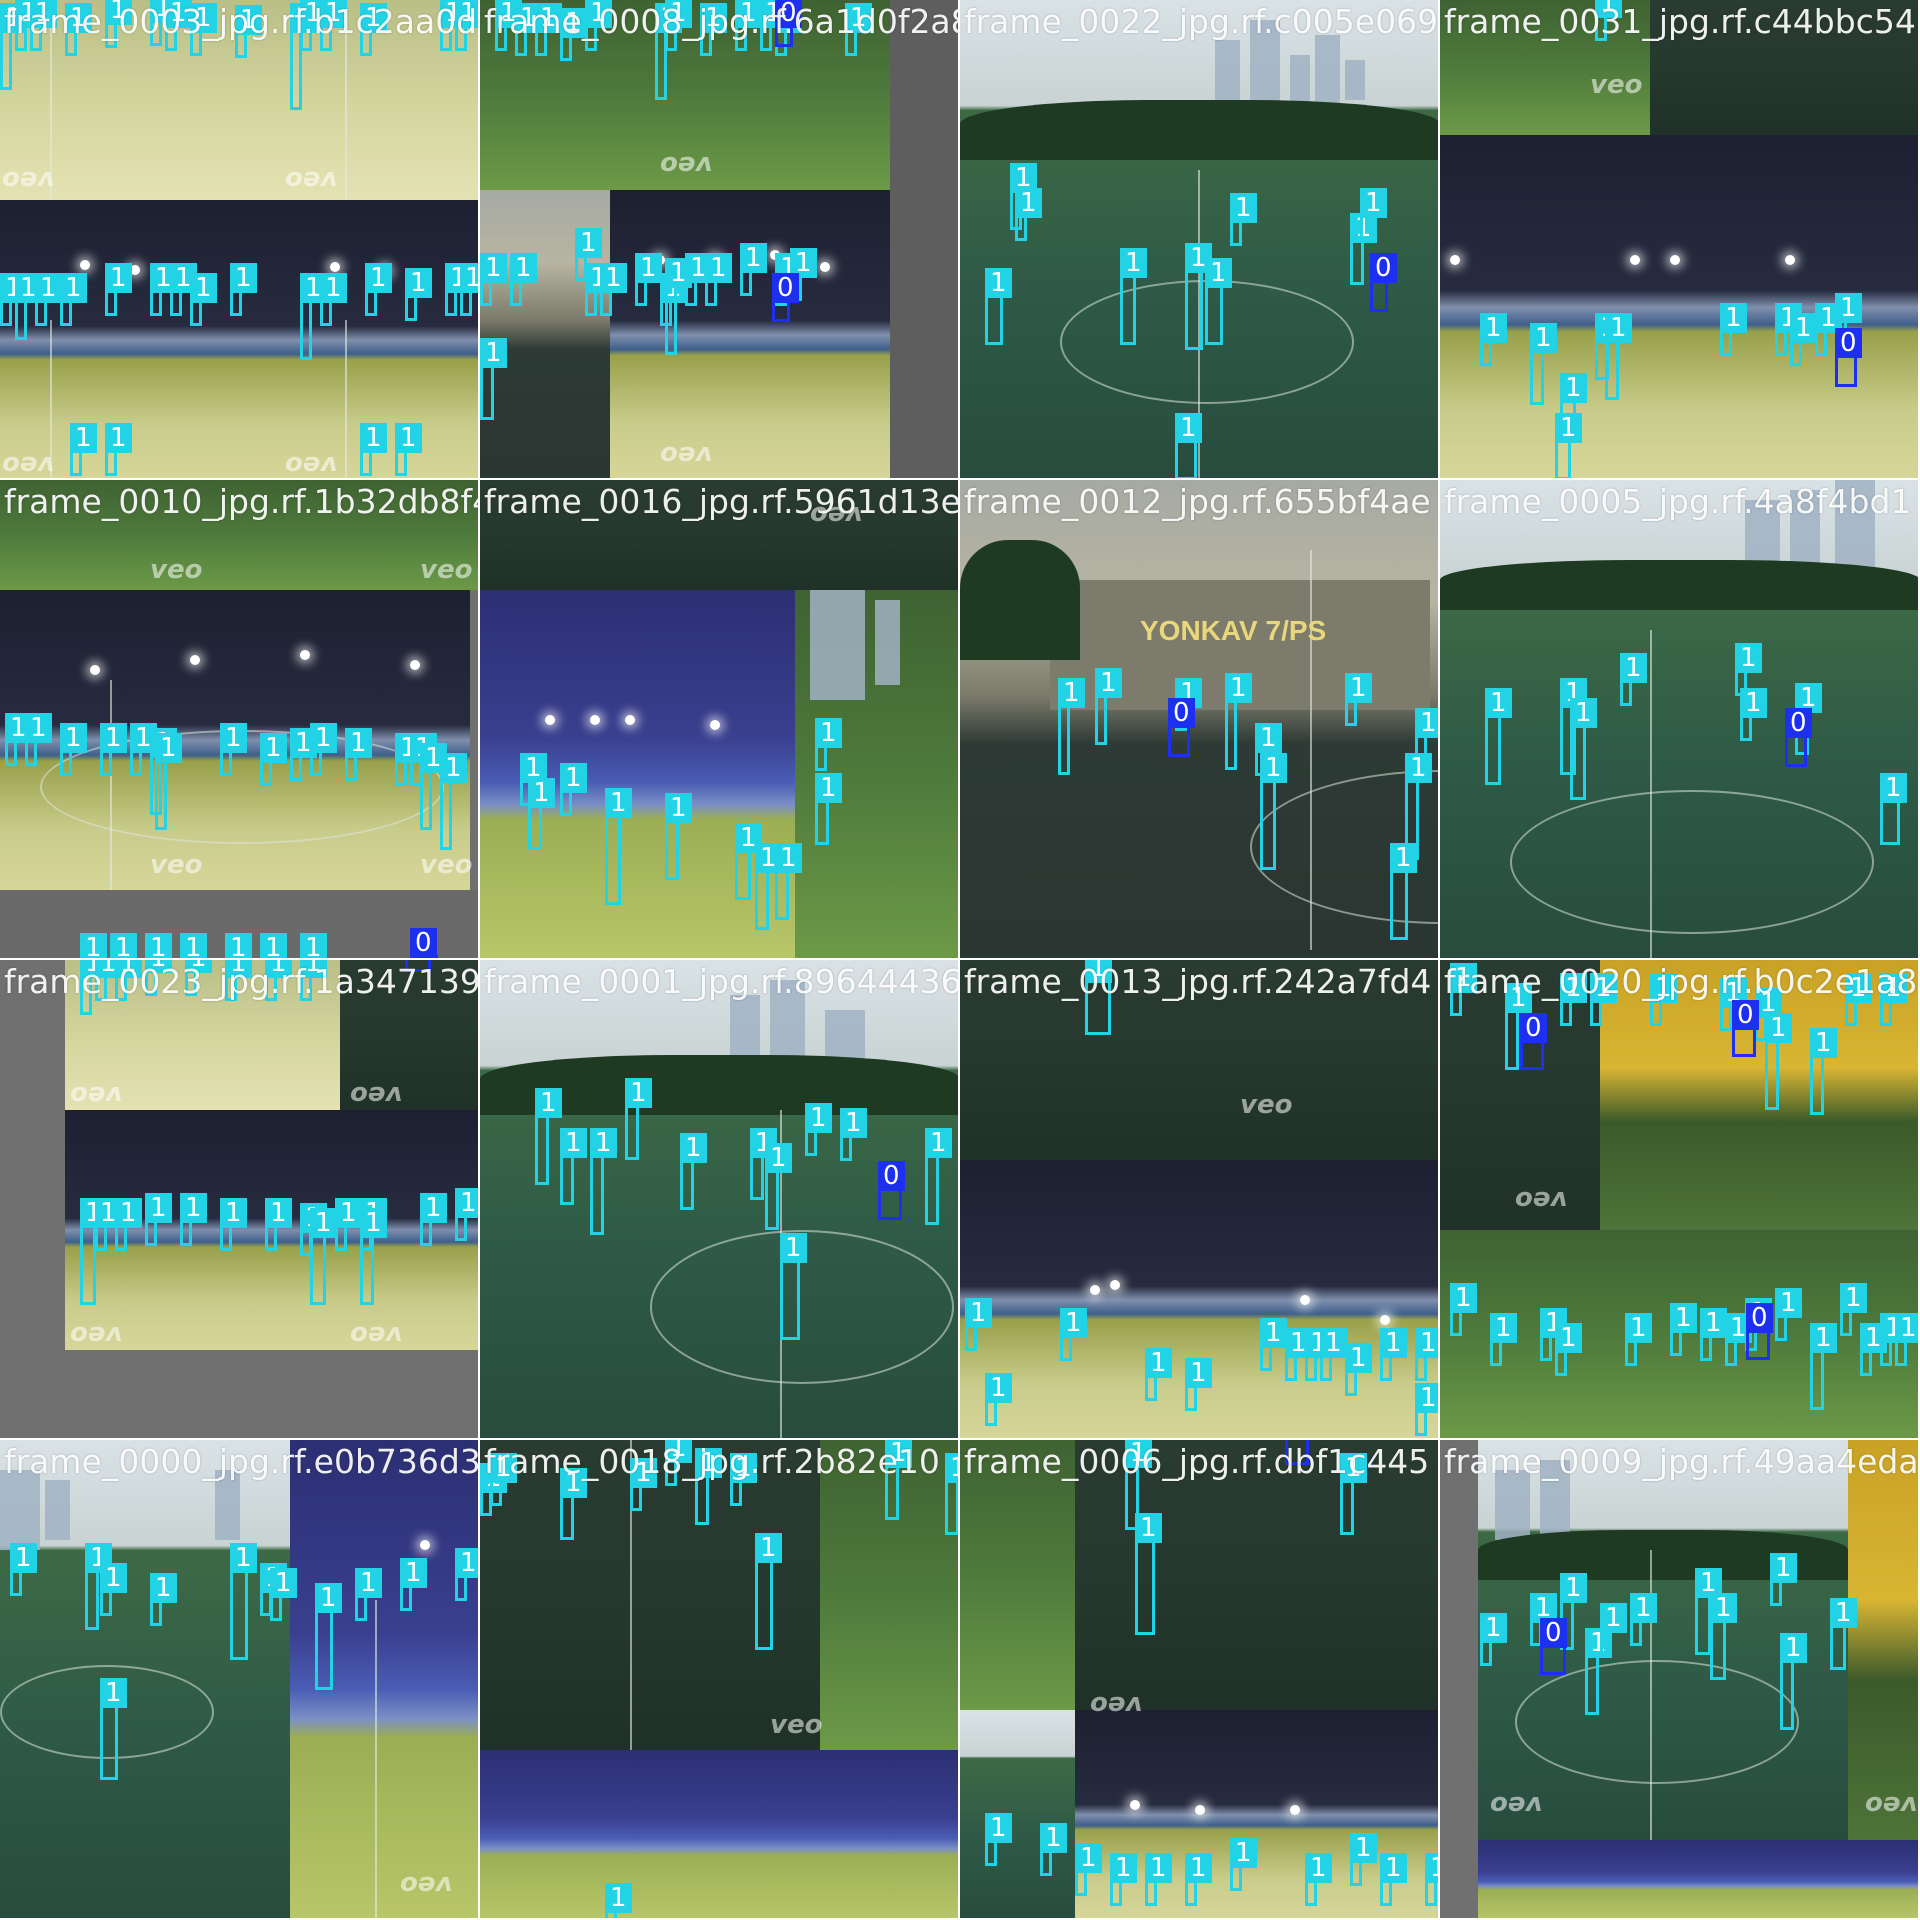  Describe the element at coordinates (346, 100) in the screenshot. I see `halfway-line` at that location.